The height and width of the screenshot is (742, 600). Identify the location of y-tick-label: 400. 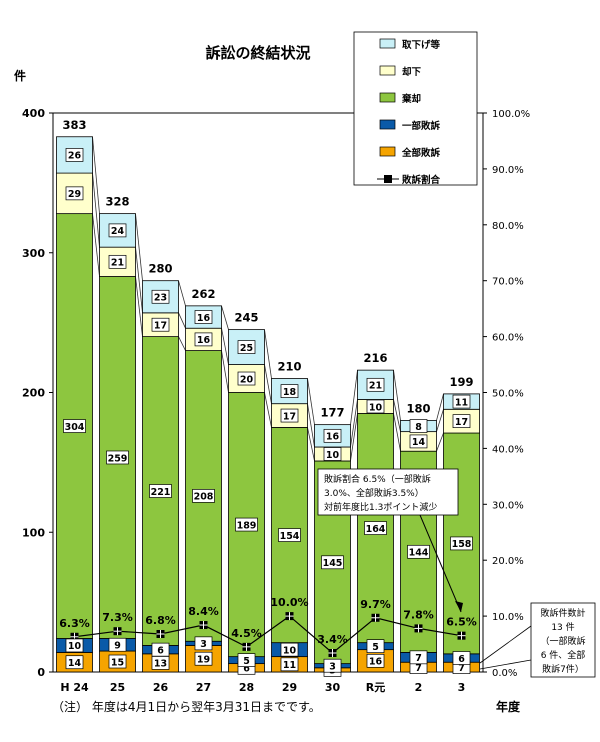
(33, 113).